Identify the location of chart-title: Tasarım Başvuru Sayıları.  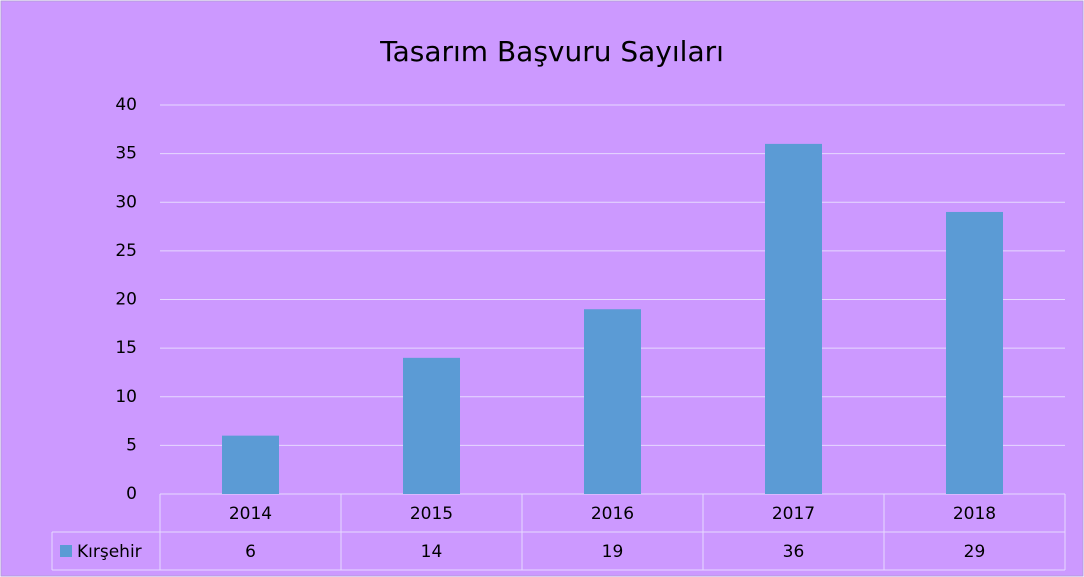
(551, 51).